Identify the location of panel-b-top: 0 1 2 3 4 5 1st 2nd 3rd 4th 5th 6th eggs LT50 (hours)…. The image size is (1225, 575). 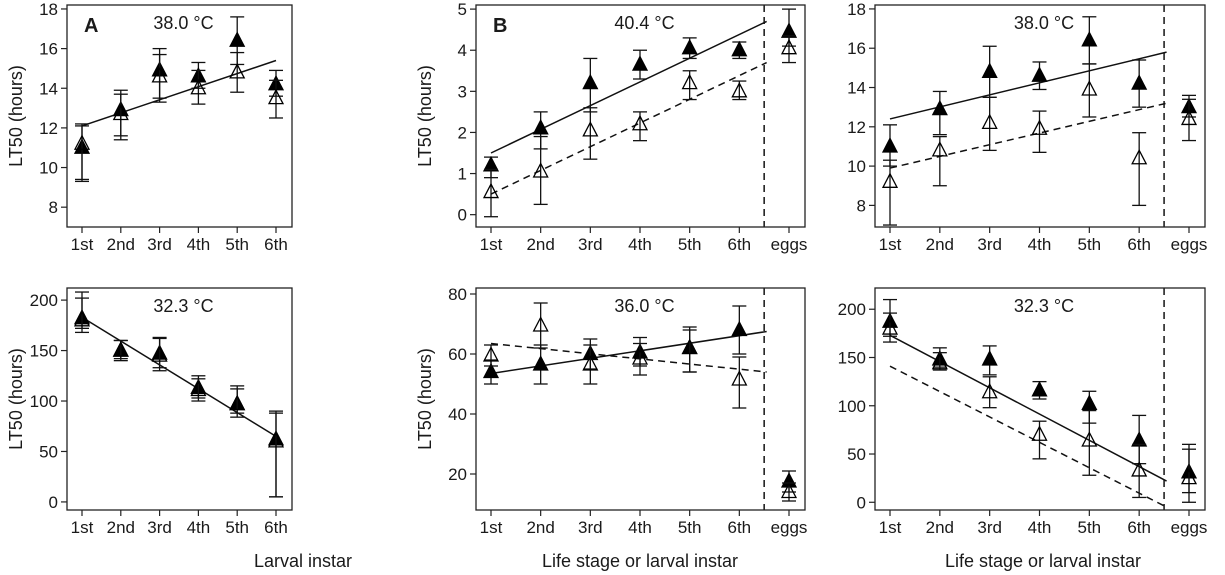
(611, 127).